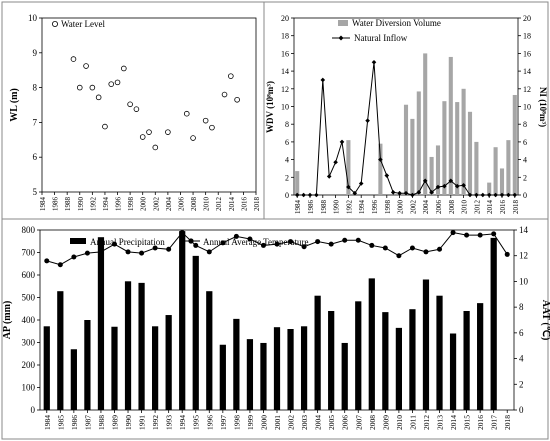  What do you see at coordinates (388, 207) in the screenshot?
I see `p2-x-tick-label: 1998` at bounding box center [388, 207].